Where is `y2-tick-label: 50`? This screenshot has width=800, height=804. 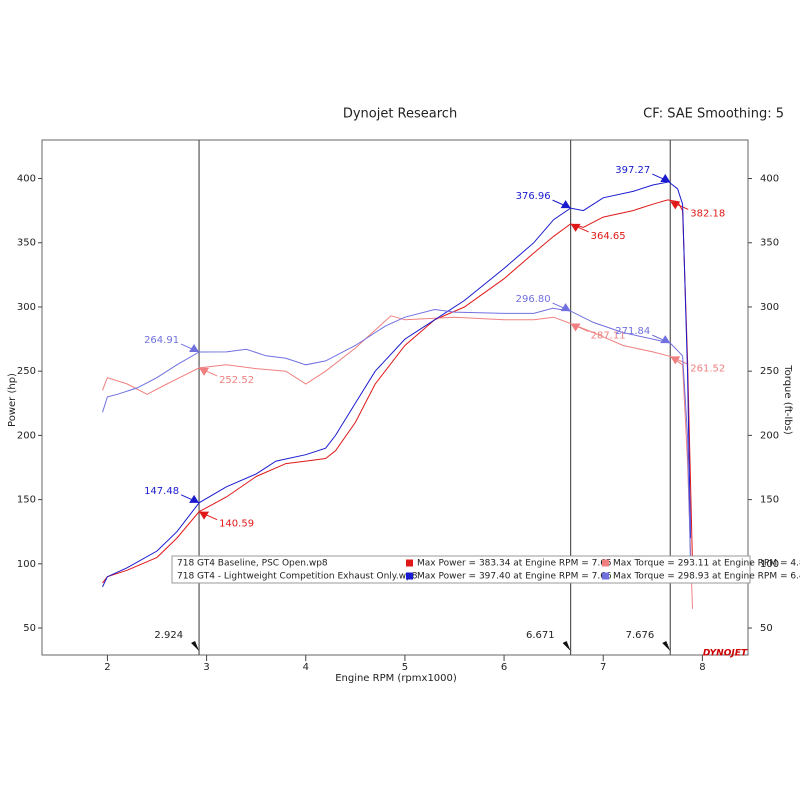 y2-tick-label: 50 is located at coordinates (766, 628).